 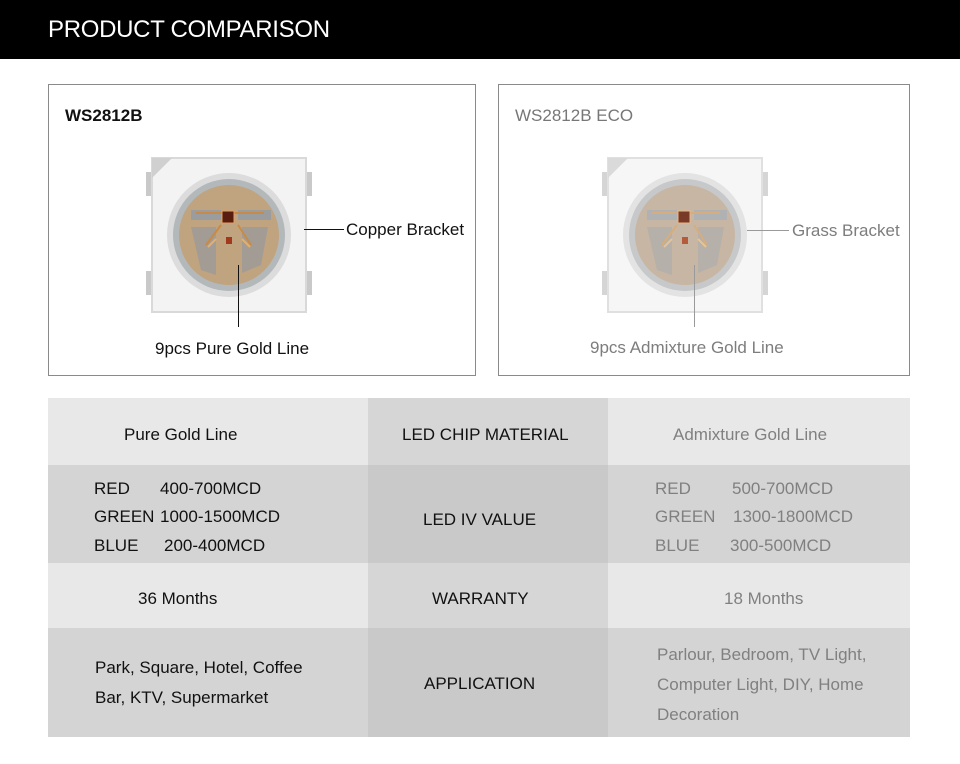 I want to click on grass-bracket-label: Grass Bracket, so click(x=846, y=230).